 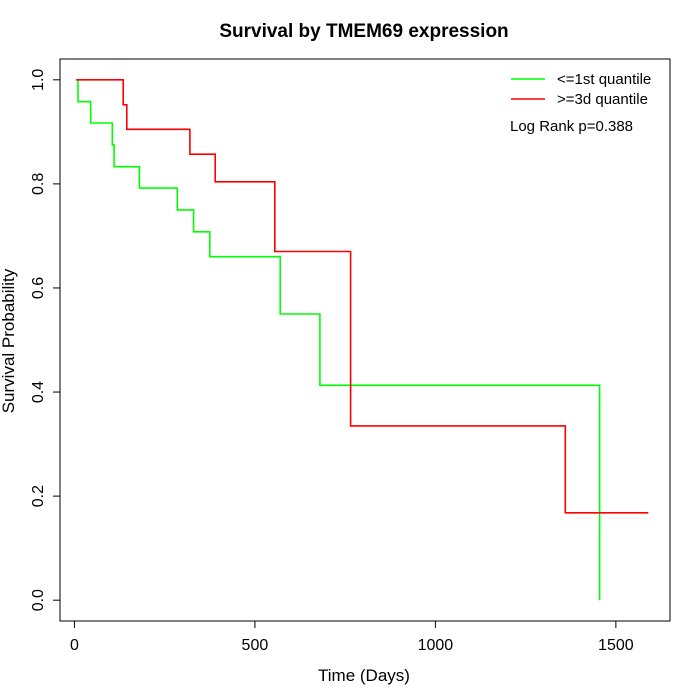 What do you see at coordinates (38, 288) in the screenshot?
I see `y-tick-label: 0.6` at bounding box center [38, 288].